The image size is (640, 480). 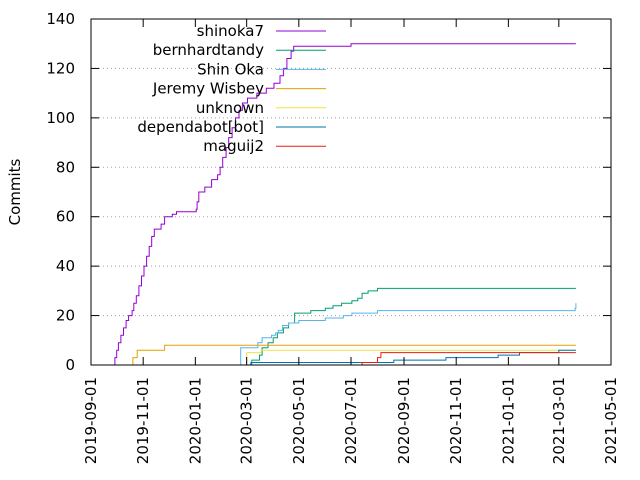 What do you see at coordinates (351, 420) in the screenshot?
I see `x-tick-label: 2020-07-01` at bounding box center [351, 420].